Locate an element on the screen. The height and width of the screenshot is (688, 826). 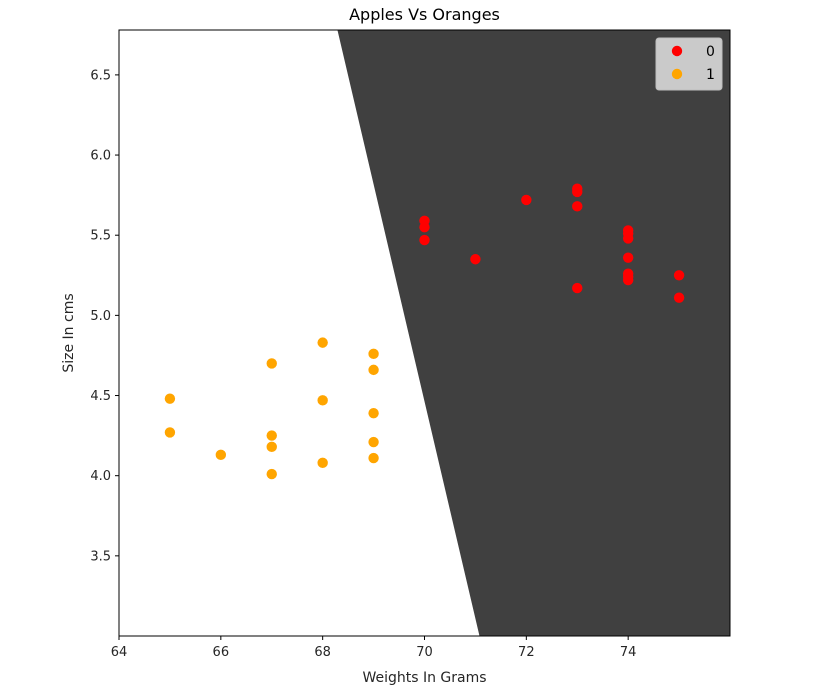
x-tick-label: 68 is located at coordinates (322, 652).